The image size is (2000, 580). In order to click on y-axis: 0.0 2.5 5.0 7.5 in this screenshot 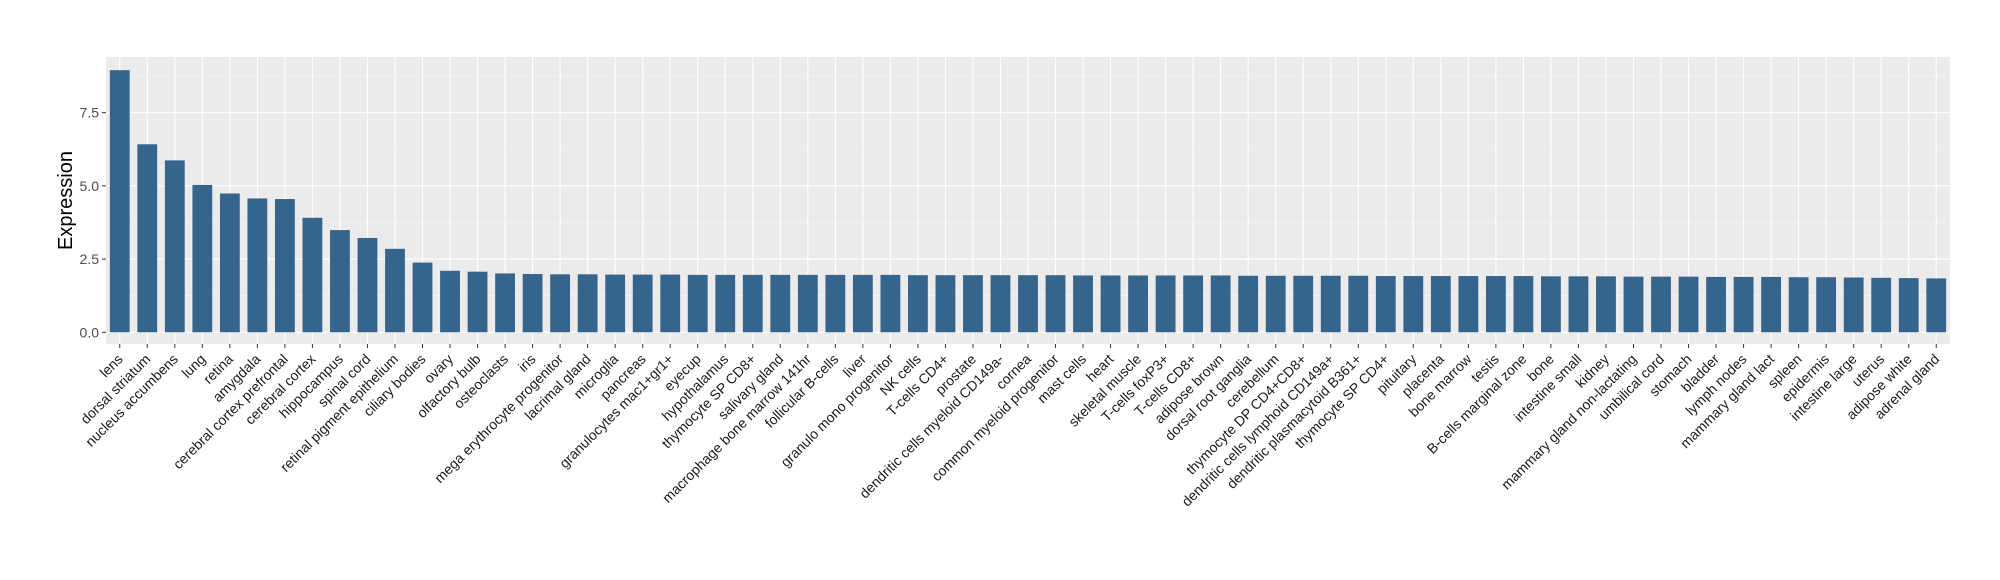, I will do `click(93, 222)`.